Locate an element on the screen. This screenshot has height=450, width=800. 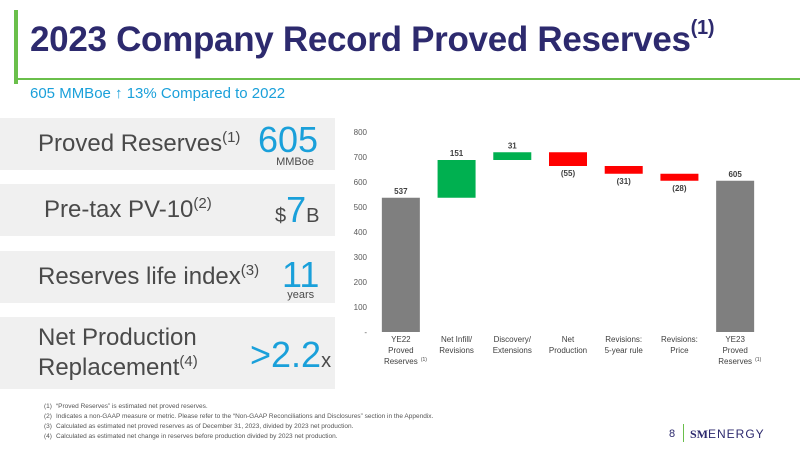
metric-proved-reserves: Proved Reserves(1) 605 MMBoe is located at coordinates (167, 144).